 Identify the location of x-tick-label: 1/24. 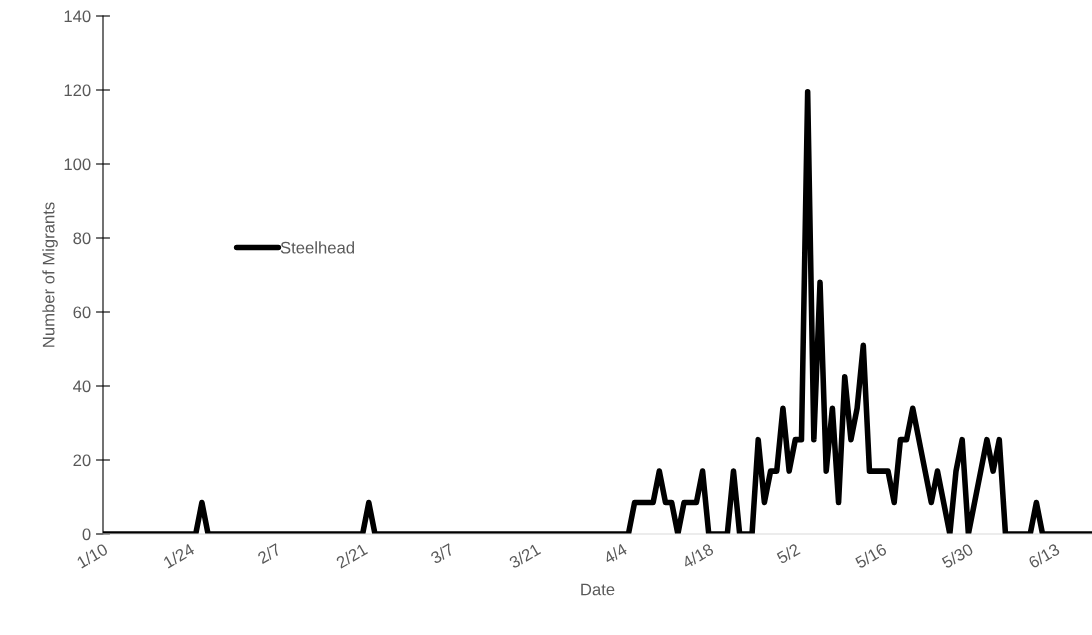
(179, 555).